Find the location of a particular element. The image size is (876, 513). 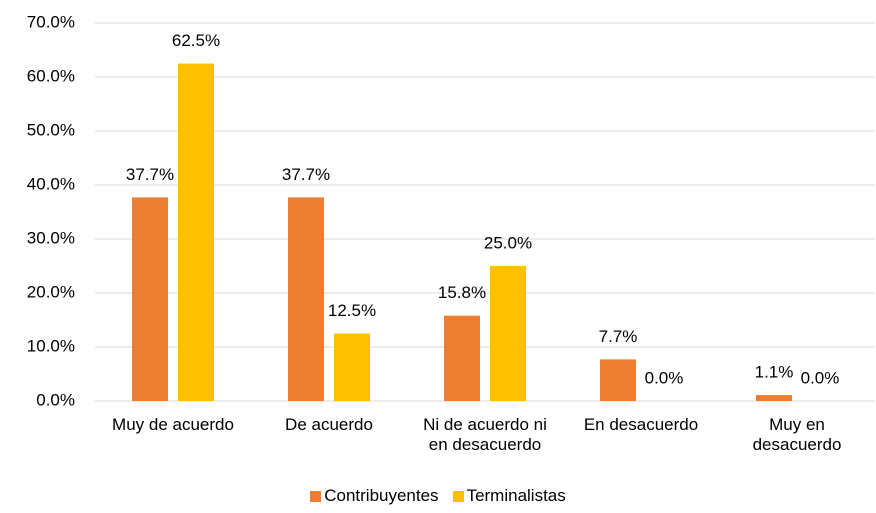

y-tick-label: 0.0% is located at coordinates (55, 399).